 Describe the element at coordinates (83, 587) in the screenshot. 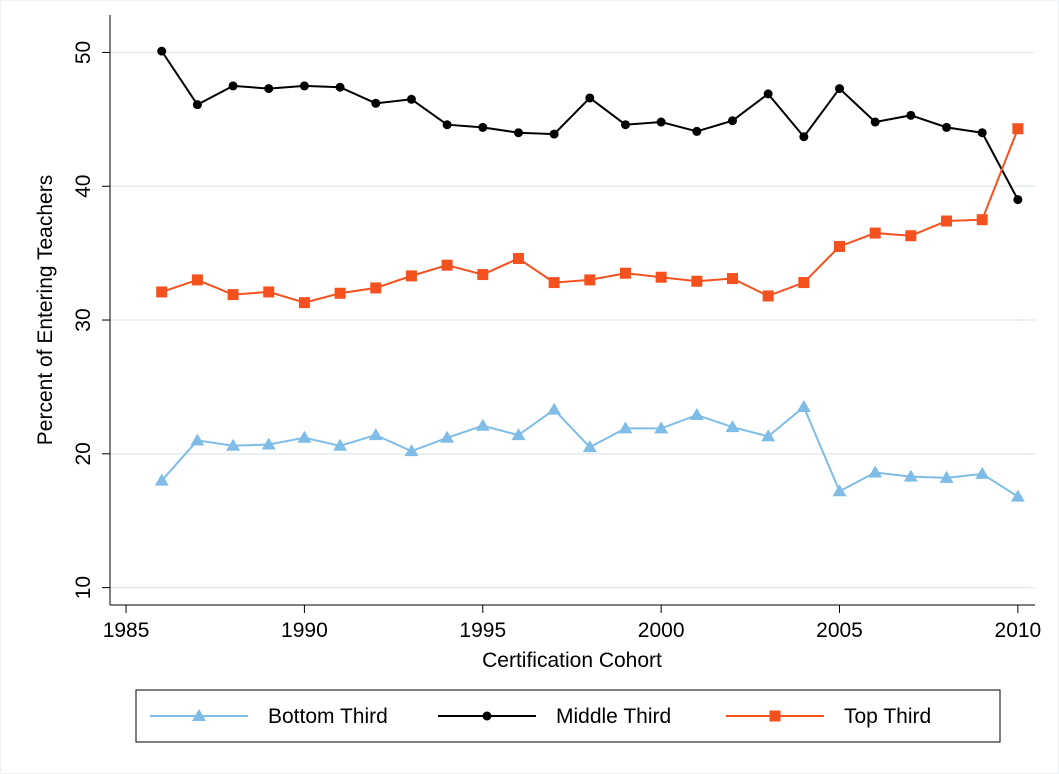

I see `y-tick-label: 10` at that location.